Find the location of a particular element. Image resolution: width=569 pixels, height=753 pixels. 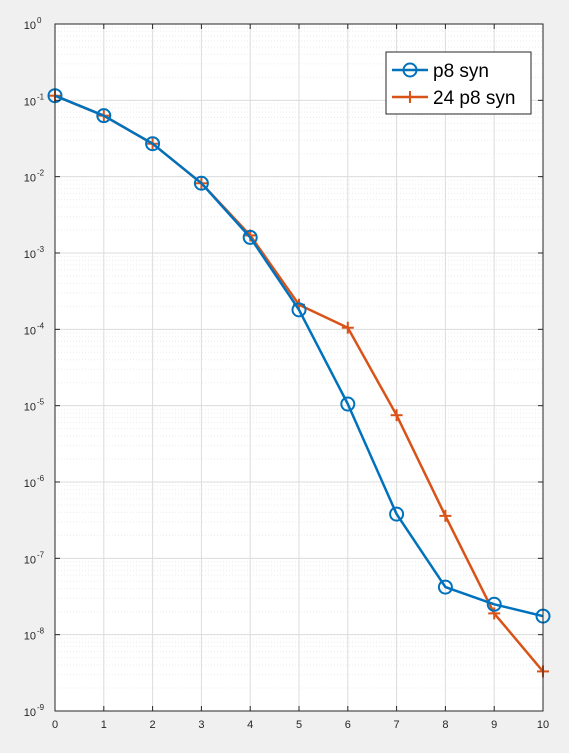

x-tick-label: 10 is located at coordinates (543, 725).